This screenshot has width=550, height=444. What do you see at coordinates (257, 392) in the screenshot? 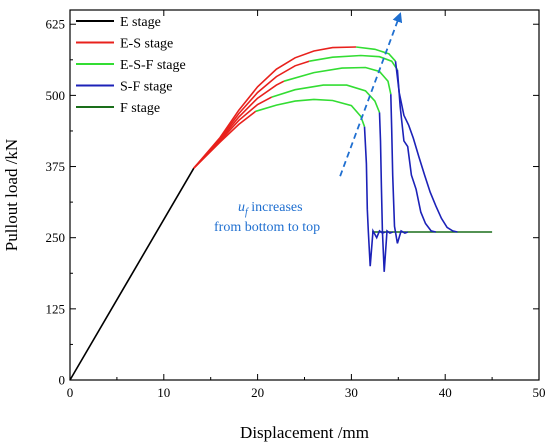
I see `x-tick-label: 20` at bounding box center [257, 392].